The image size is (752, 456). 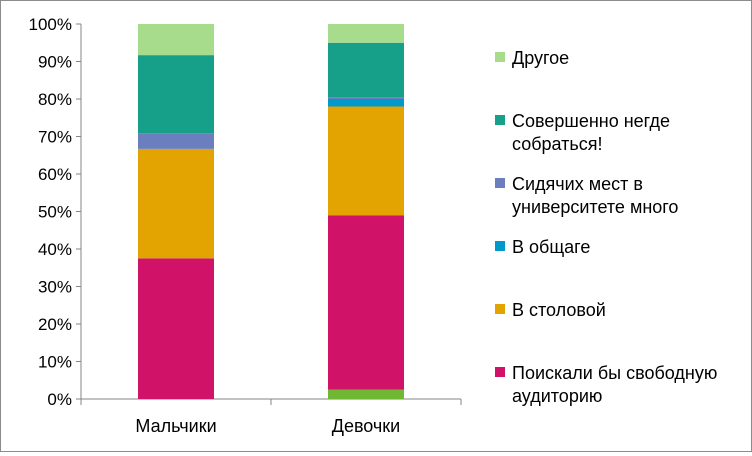 What do you see at coordinates (59, 399) in the screenshot?
I see `y-tick-label: 0%` at bounding box center [59, 399].